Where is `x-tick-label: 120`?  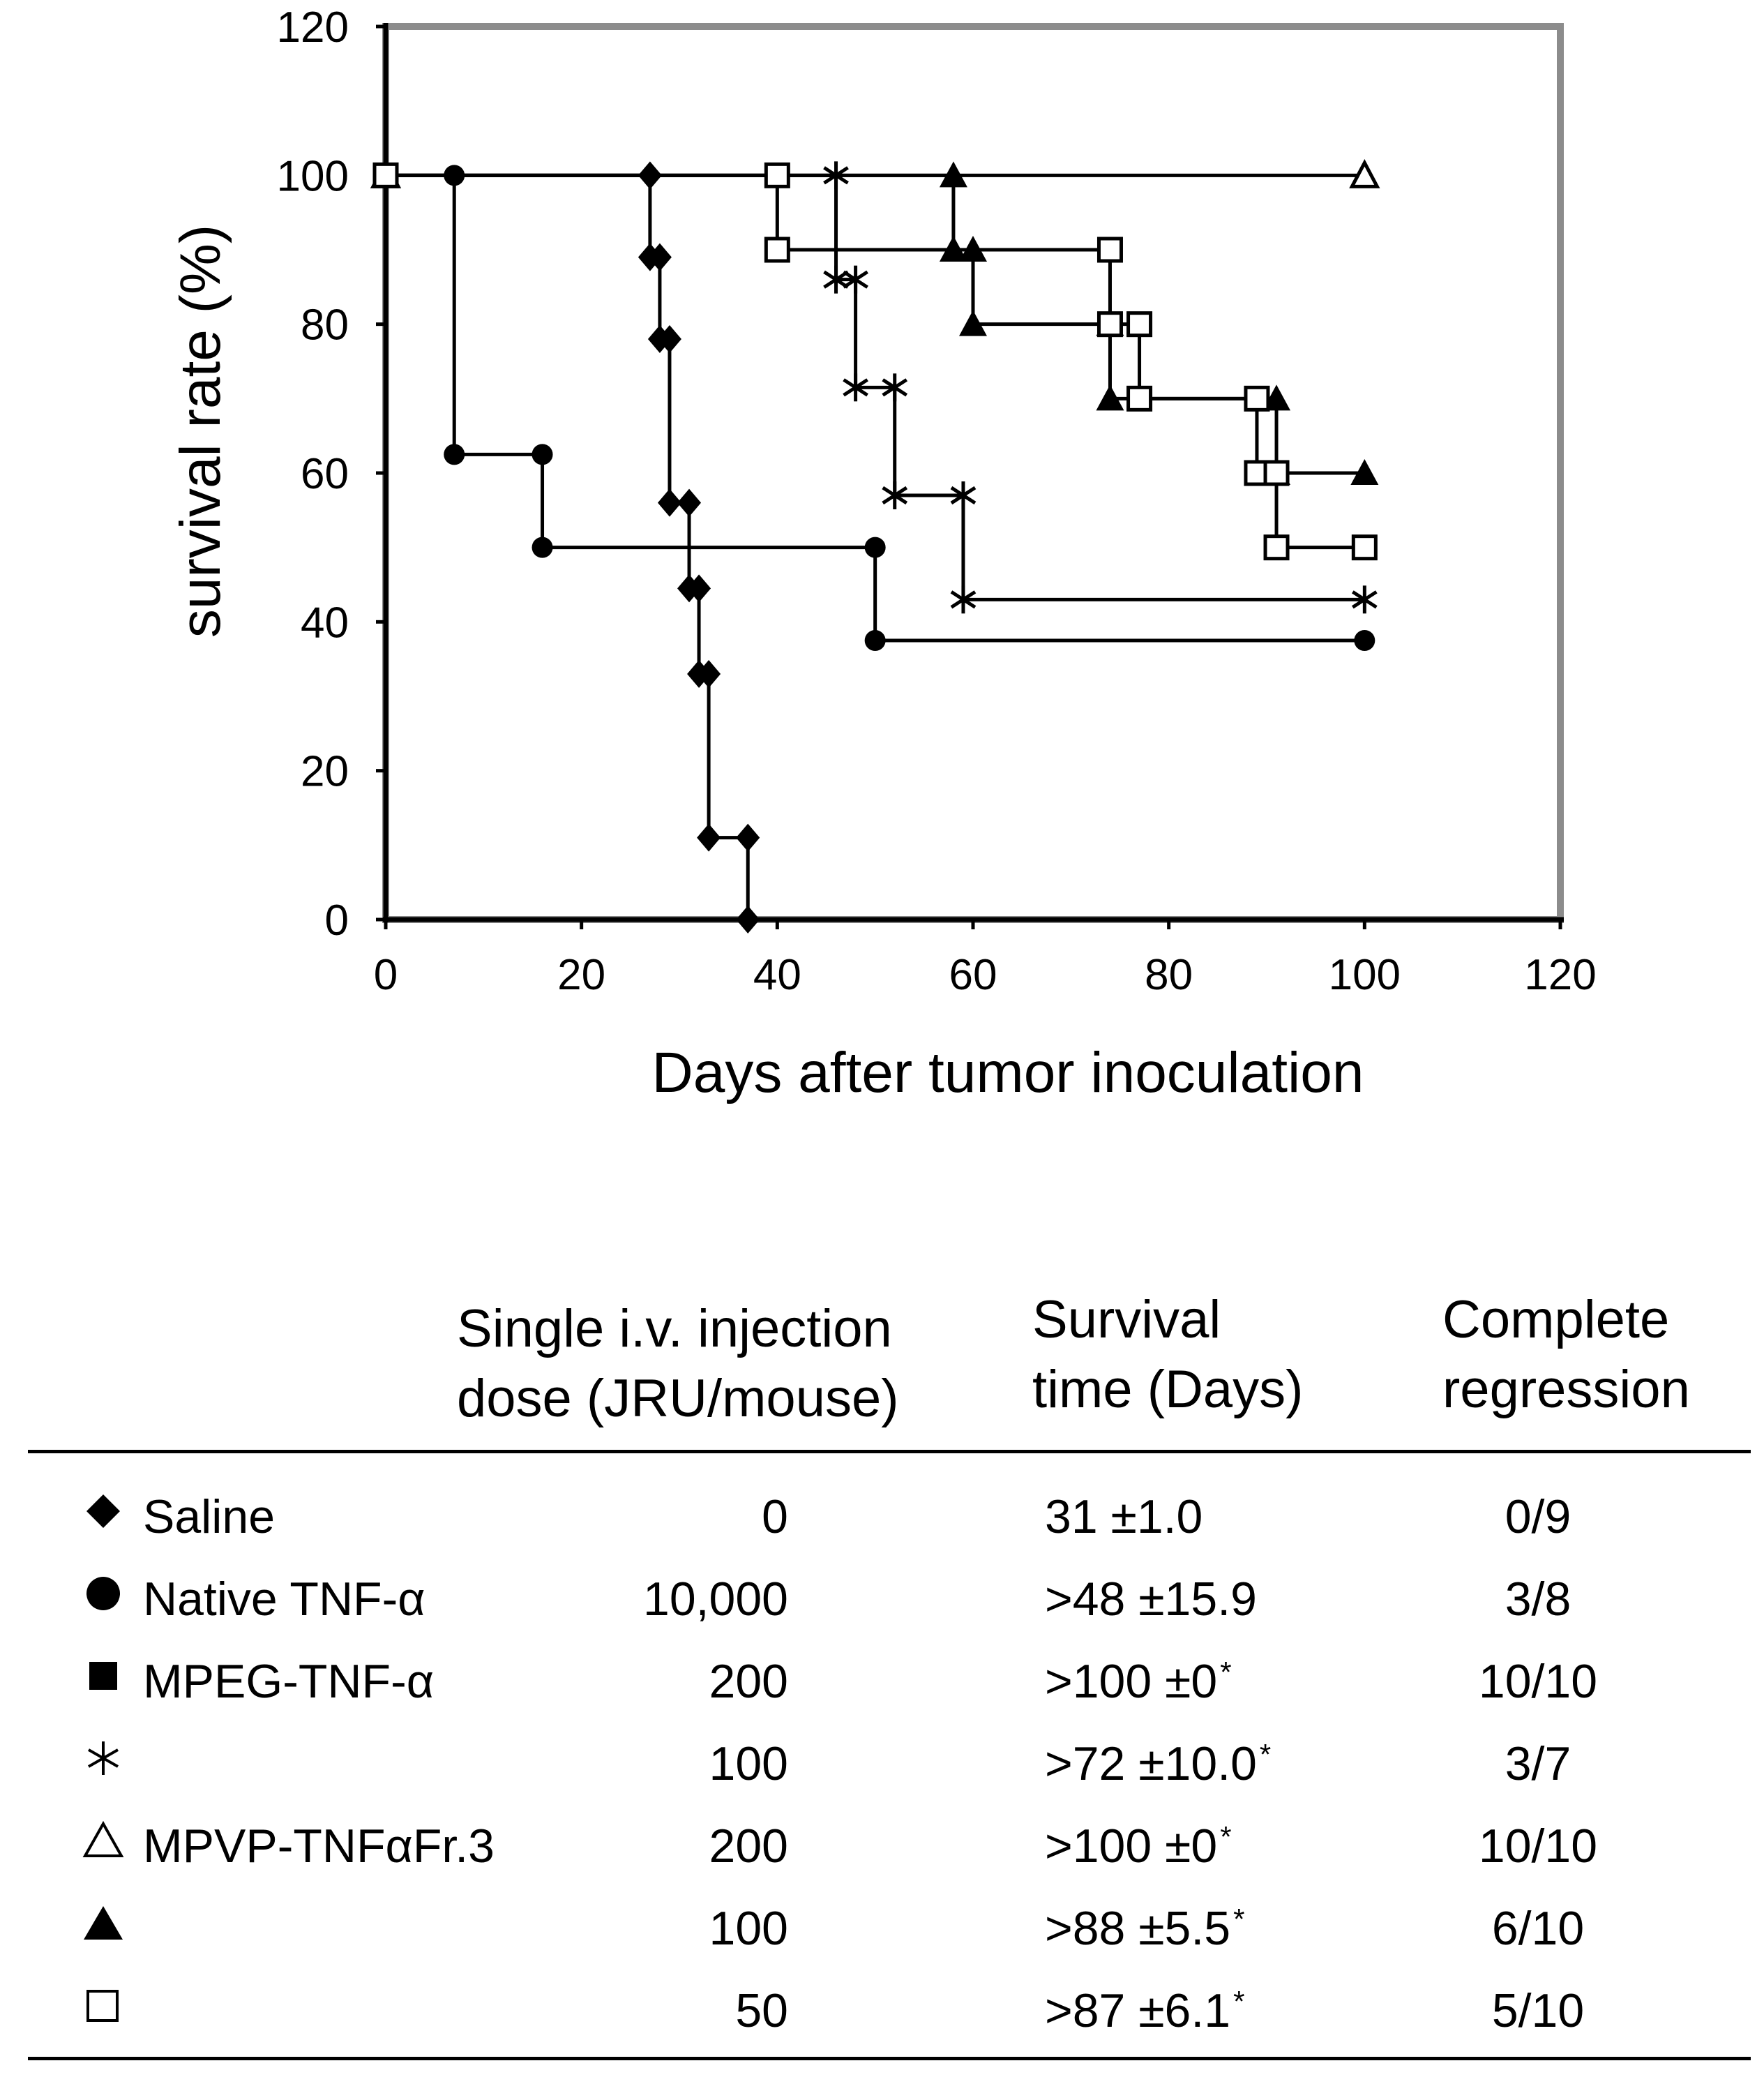 x-tick-label: 120 is located at coordinates (1560, 975).